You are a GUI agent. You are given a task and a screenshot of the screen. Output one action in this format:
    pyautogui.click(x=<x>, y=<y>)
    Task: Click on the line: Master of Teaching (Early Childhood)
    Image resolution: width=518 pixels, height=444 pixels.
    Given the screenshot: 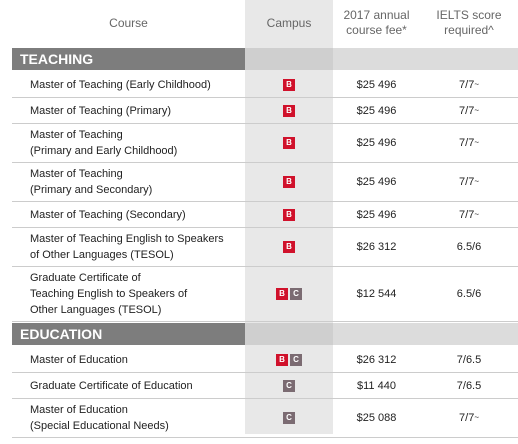 What is the action you would take?
    pyautogui.click(x=137, y=85)
    